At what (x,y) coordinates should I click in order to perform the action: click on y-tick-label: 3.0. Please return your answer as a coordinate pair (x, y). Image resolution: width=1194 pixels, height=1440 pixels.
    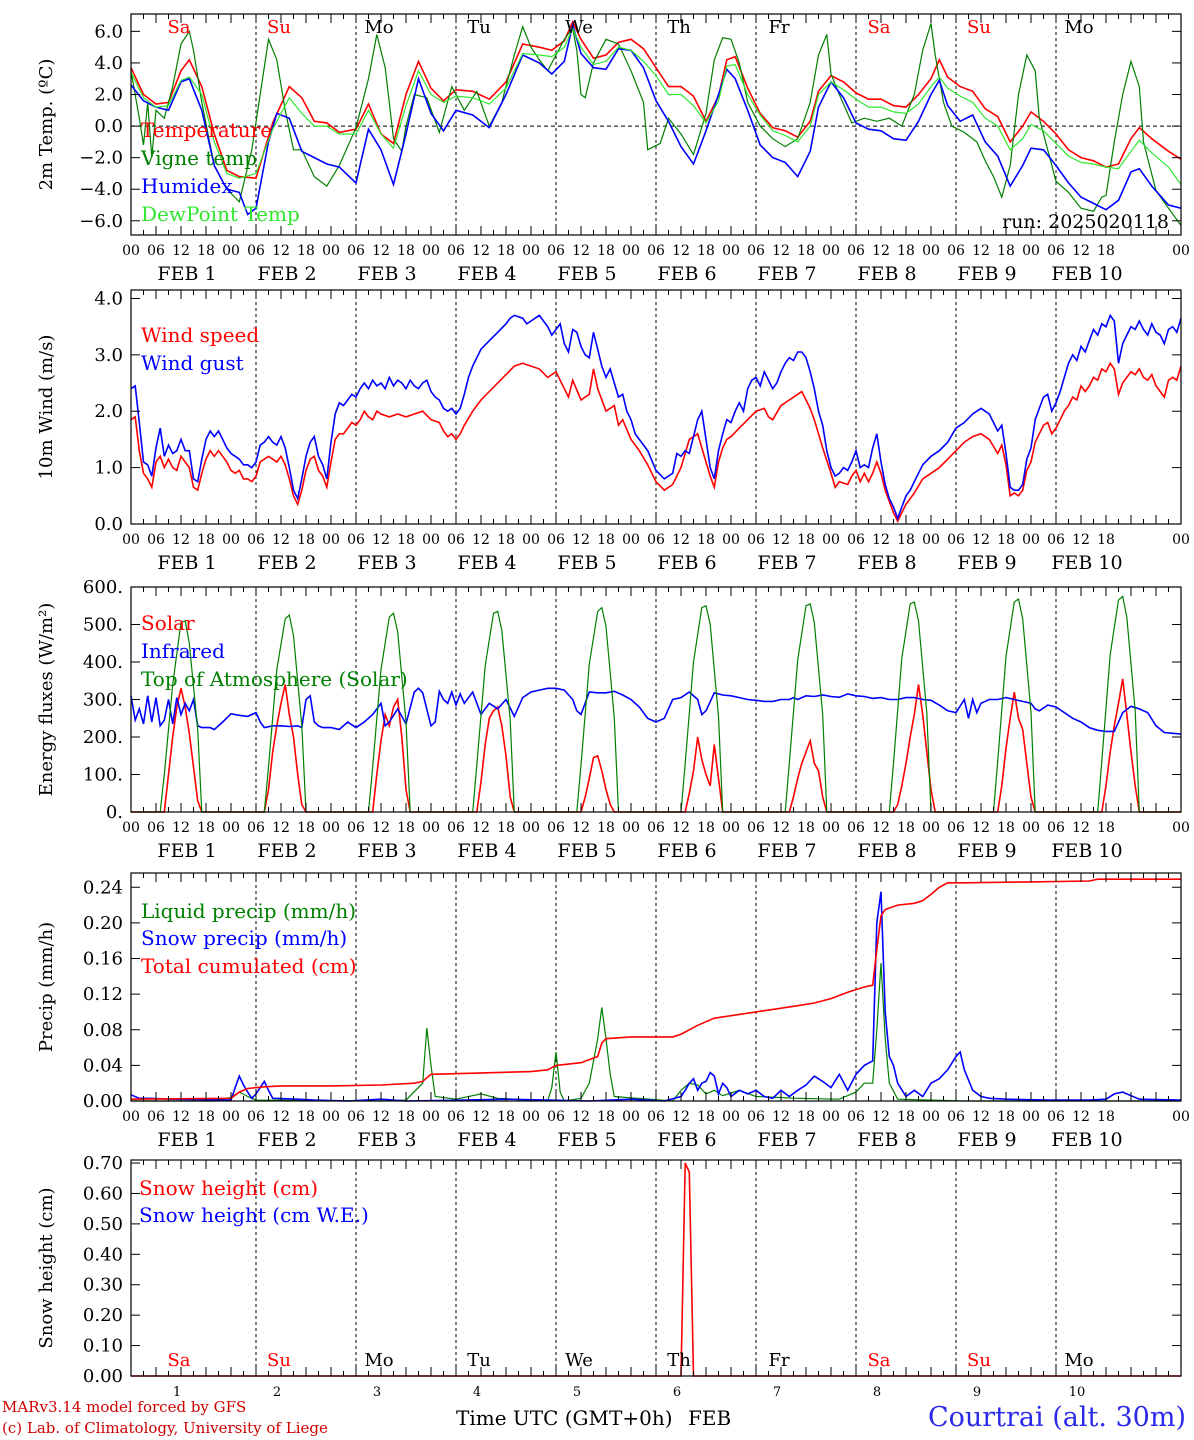
    Looking at the image, I should click on (108, 355).